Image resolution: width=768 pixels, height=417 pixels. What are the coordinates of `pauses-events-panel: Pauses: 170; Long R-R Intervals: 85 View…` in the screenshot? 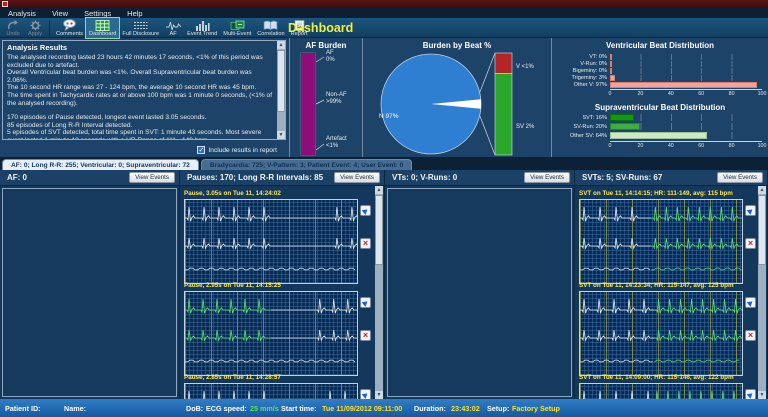 It's located at (282, 284).